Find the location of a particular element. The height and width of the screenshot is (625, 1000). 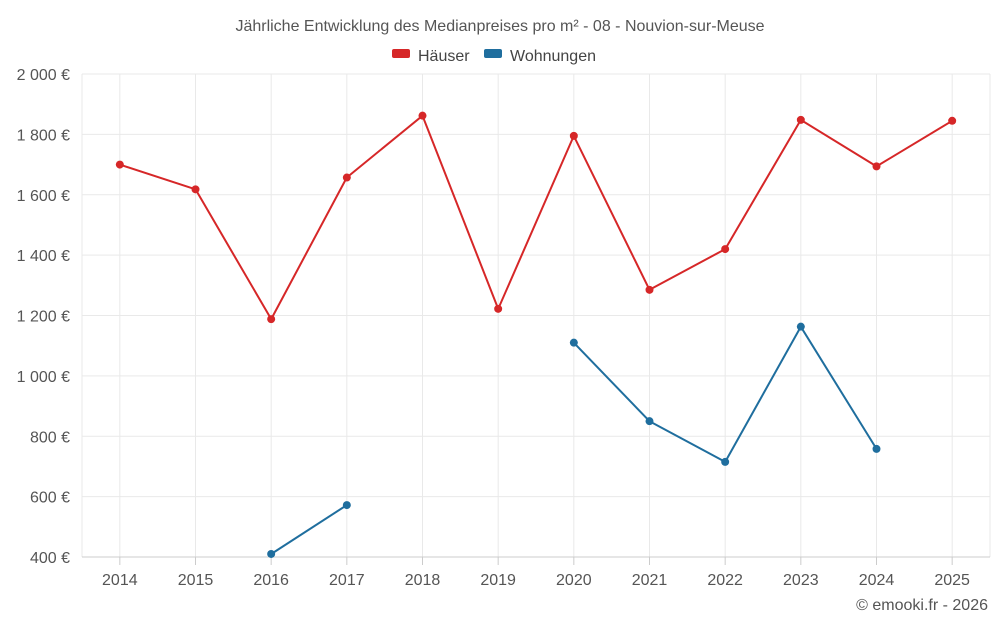

y-tick-label: 800 € is located at coordinates (50, 437).